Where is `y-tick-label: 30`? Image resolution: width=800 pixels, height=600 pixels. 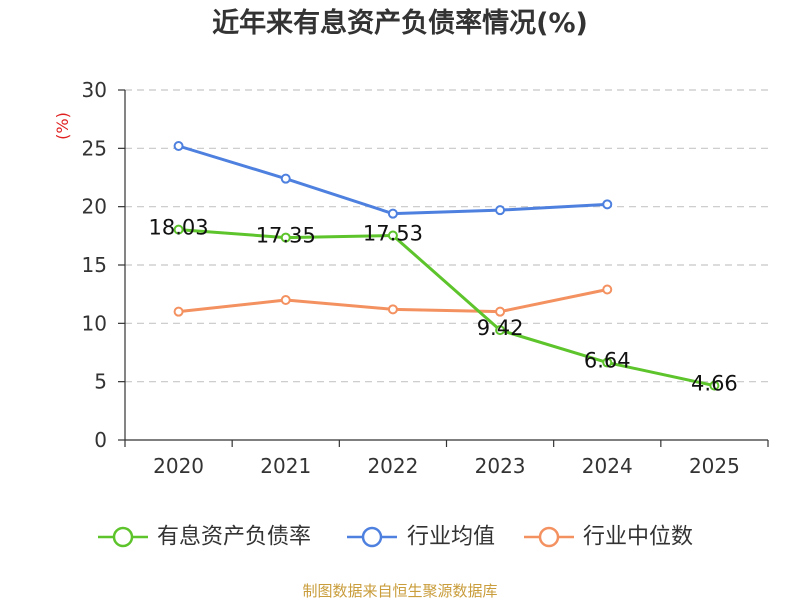
y-tick-label: 30 is located at coordinates (94, 90).